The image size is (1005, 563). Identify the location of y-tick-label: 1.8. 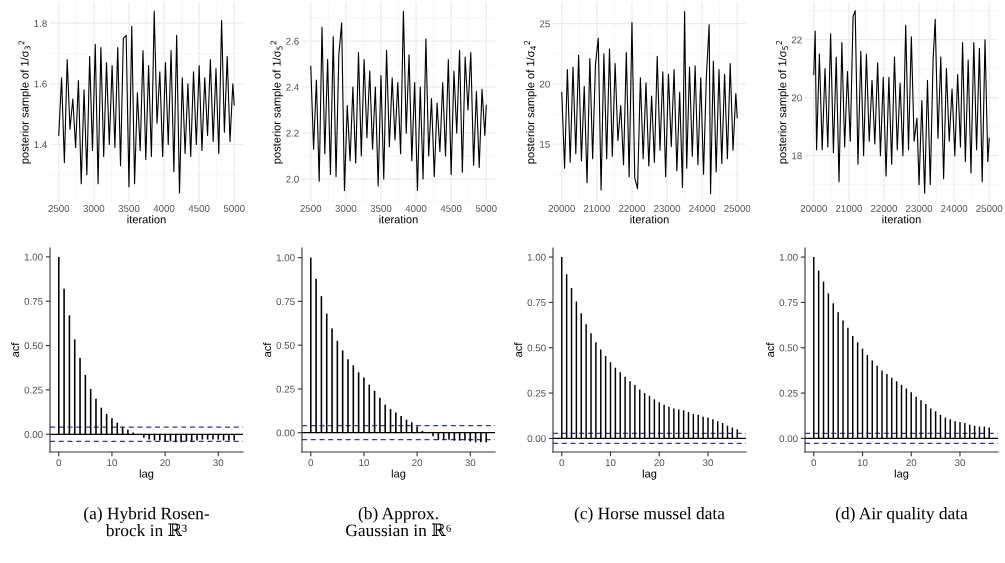
(40, 23).